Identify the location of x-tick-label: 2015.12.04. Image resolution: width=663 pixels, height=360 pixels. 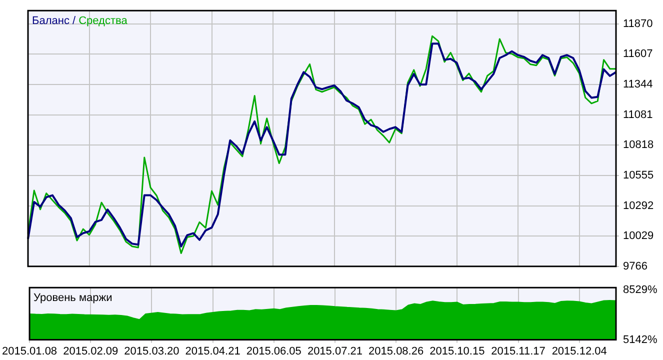
(579, 351).